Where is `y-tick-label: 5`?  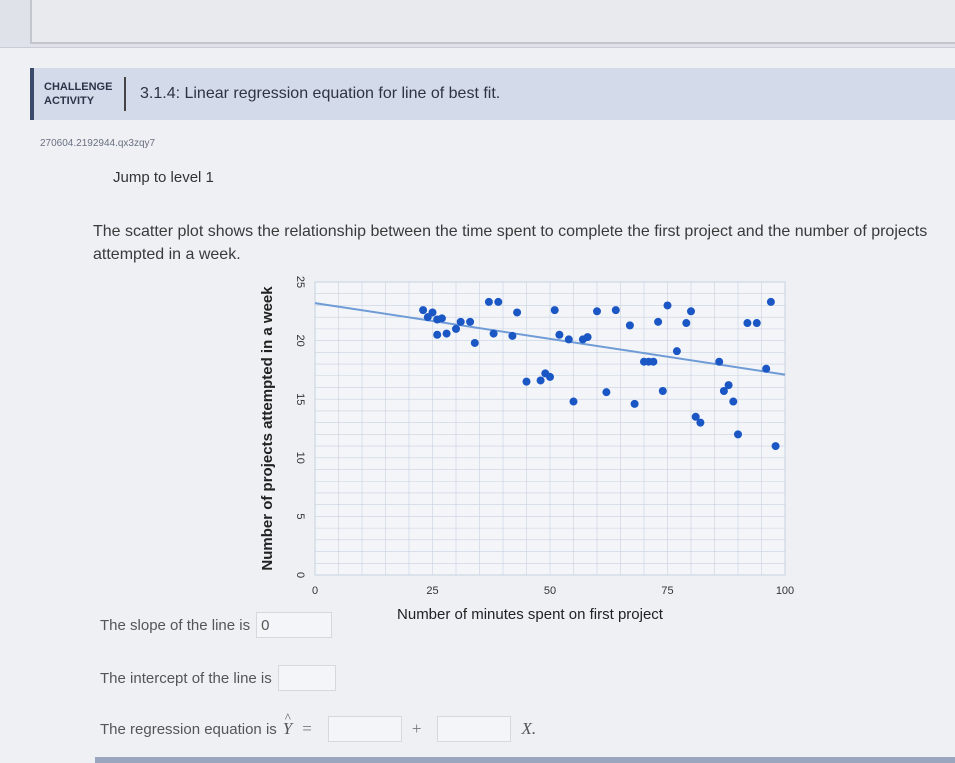
y-tick-label: 5 is located at coordinates (300, 516).